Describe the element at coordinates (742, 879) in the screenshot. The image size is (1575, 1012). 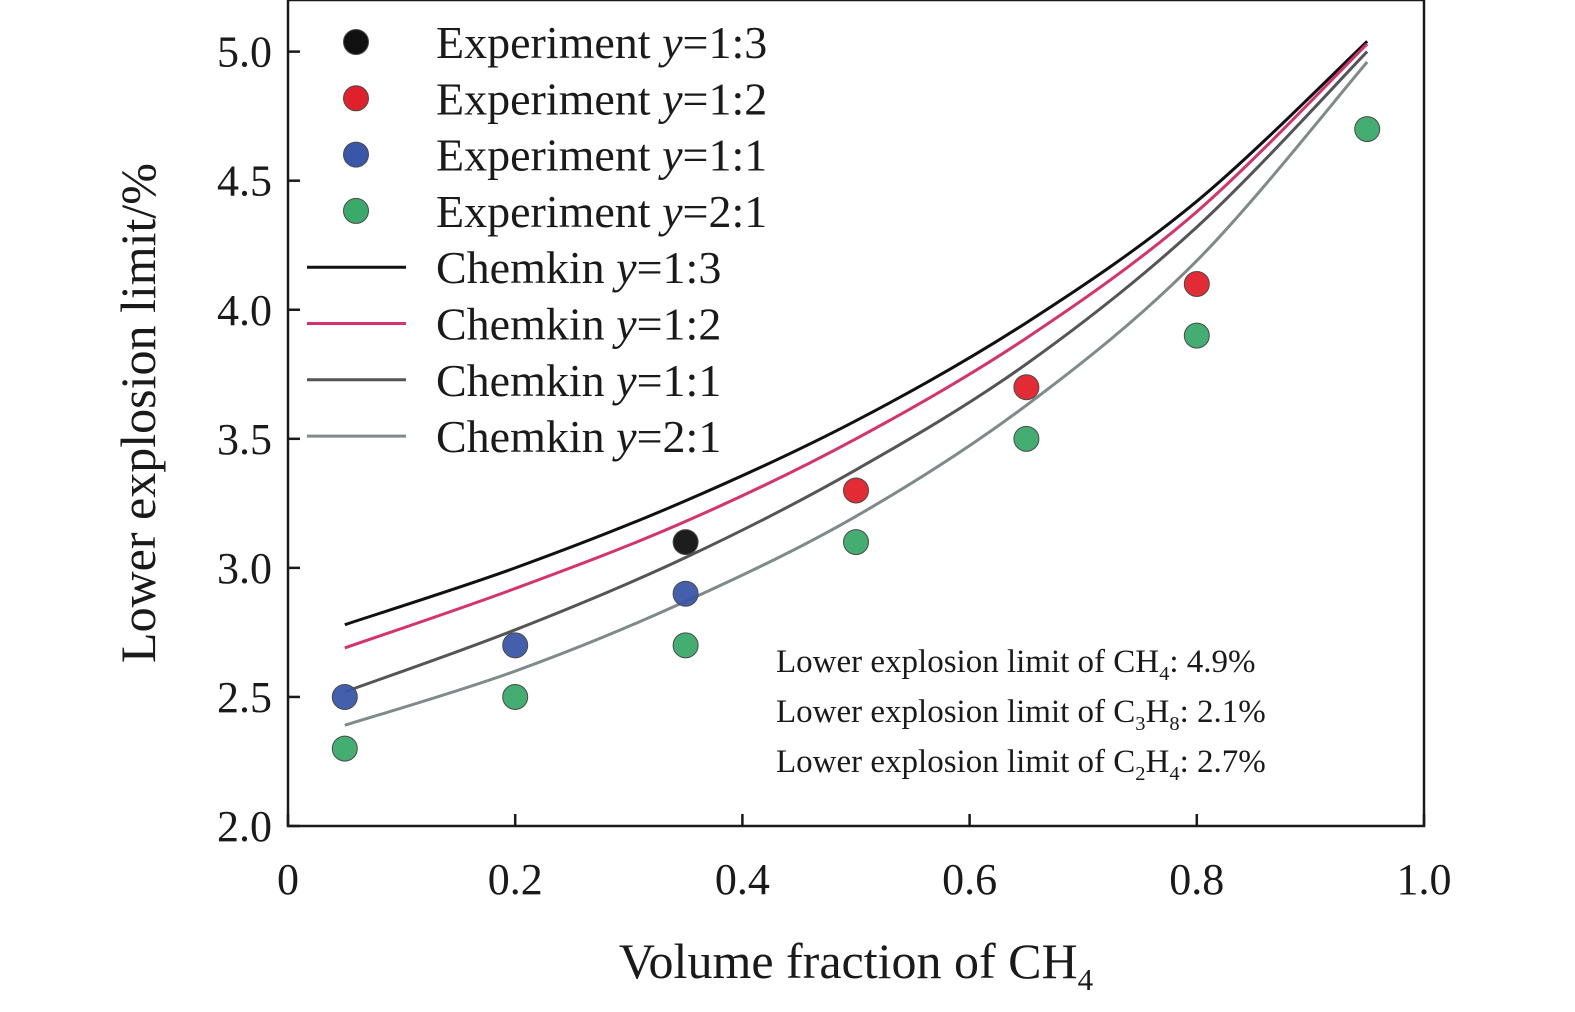
I see `x-tick-label: 0.4` at that location.